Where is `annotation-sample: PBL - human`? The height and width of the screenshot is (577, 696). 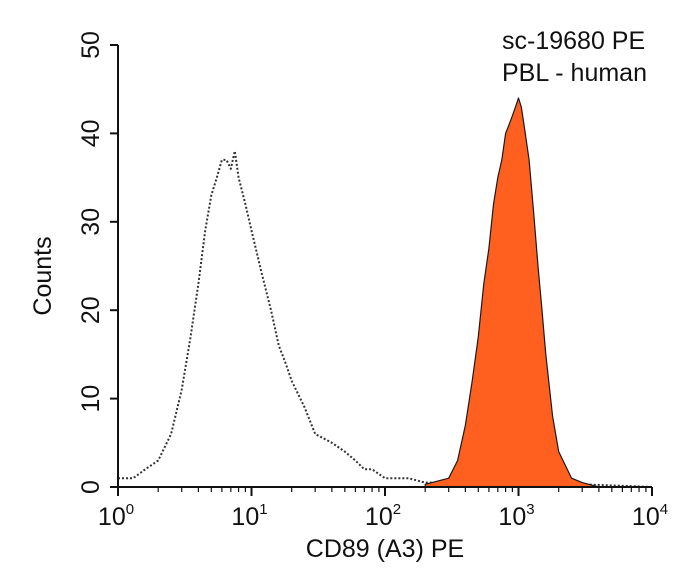
annotation-sample: PBL - human is located at coordinates (574, 73).